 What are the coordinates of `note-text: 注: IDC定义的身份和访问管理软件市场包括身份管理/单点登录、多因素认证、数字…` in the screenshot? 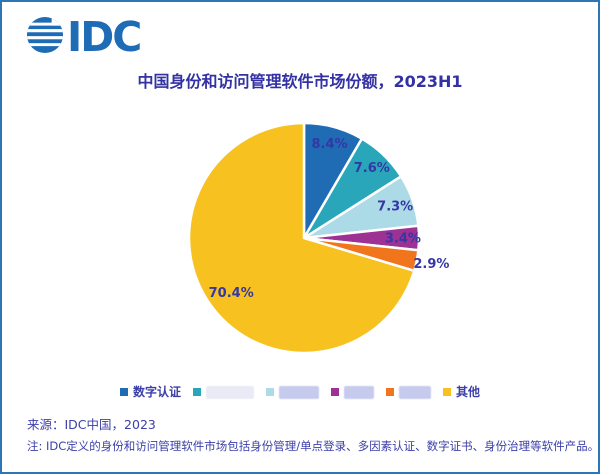 It's located at (313, 446).